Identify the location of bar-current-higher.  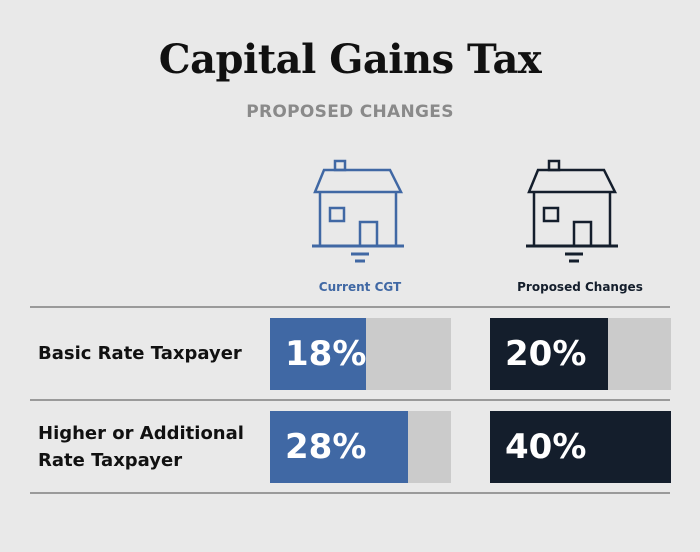
(339, 447).